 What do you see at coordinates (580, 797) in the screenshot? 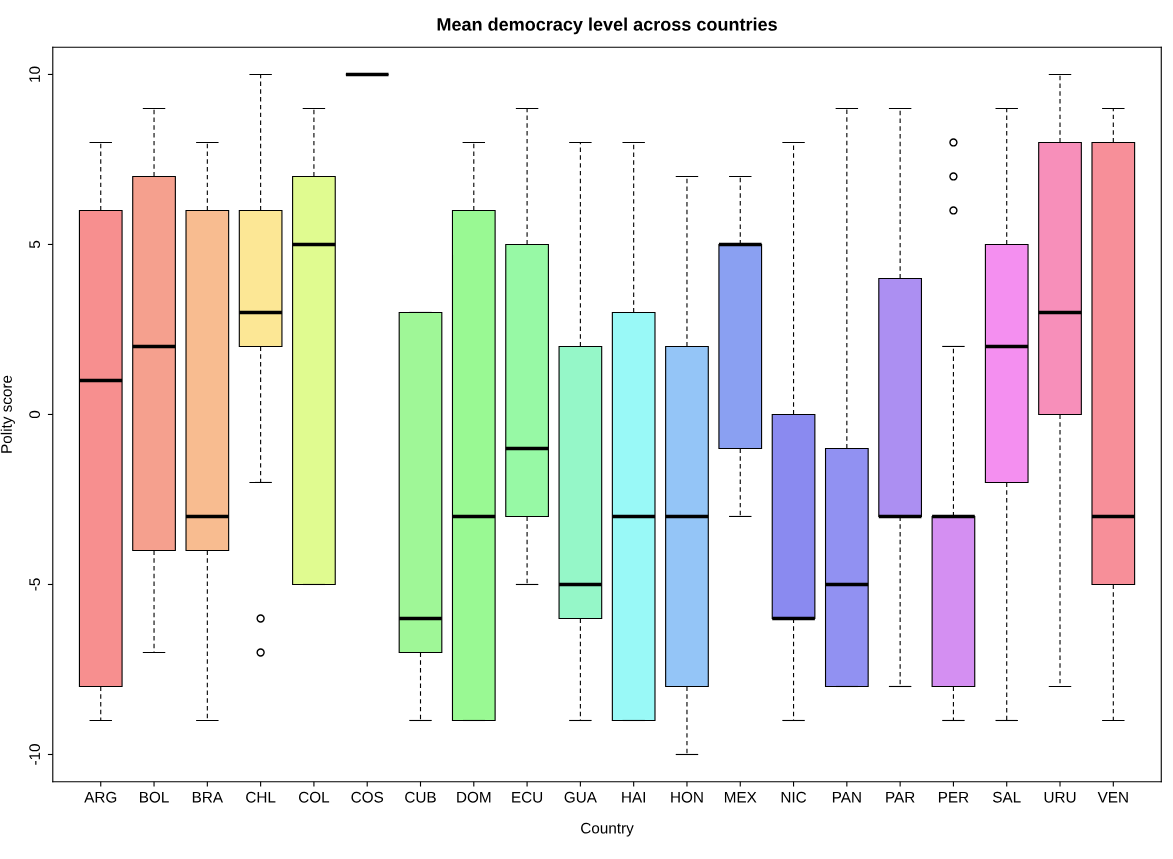
I see `x-tick-label: GUA` at bounding box center [580, 797].